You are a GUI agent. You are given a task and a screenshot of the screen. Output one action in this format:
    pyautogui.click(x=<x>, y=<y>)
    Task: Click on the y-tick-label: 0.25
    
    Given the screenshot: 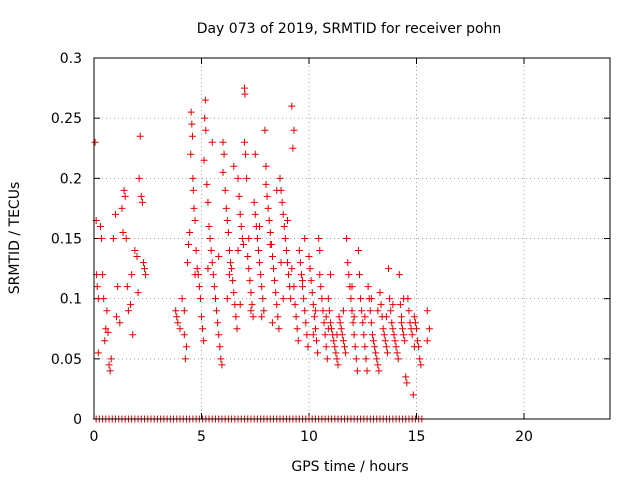 What is the action you would take?
    pyautogui.click(x=66, y=119)
    